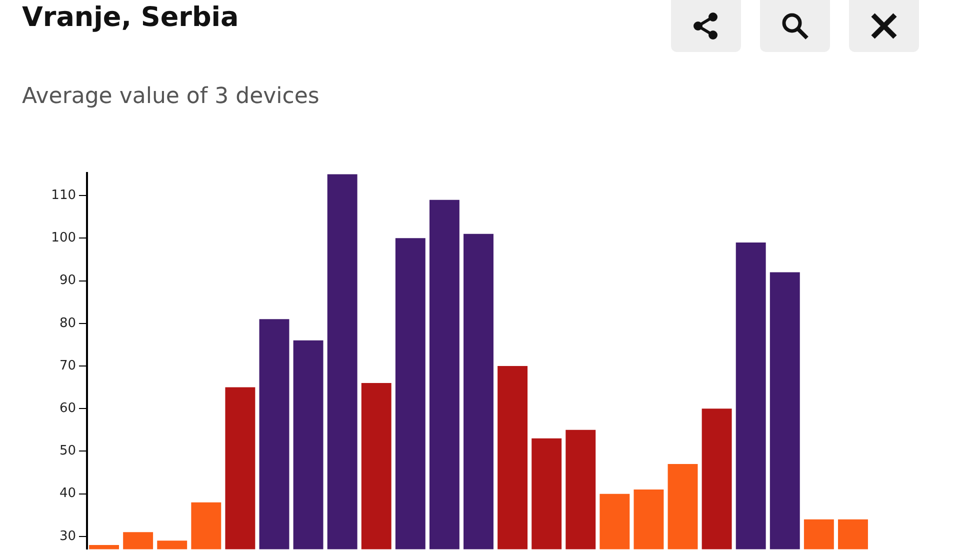 The height and width of the screenshot is (560, 960). What do you see at coordinates (130, 18) in the screenshot?
I see `chart-title: Vranje, Serbia` at bounding box center [130, 18].